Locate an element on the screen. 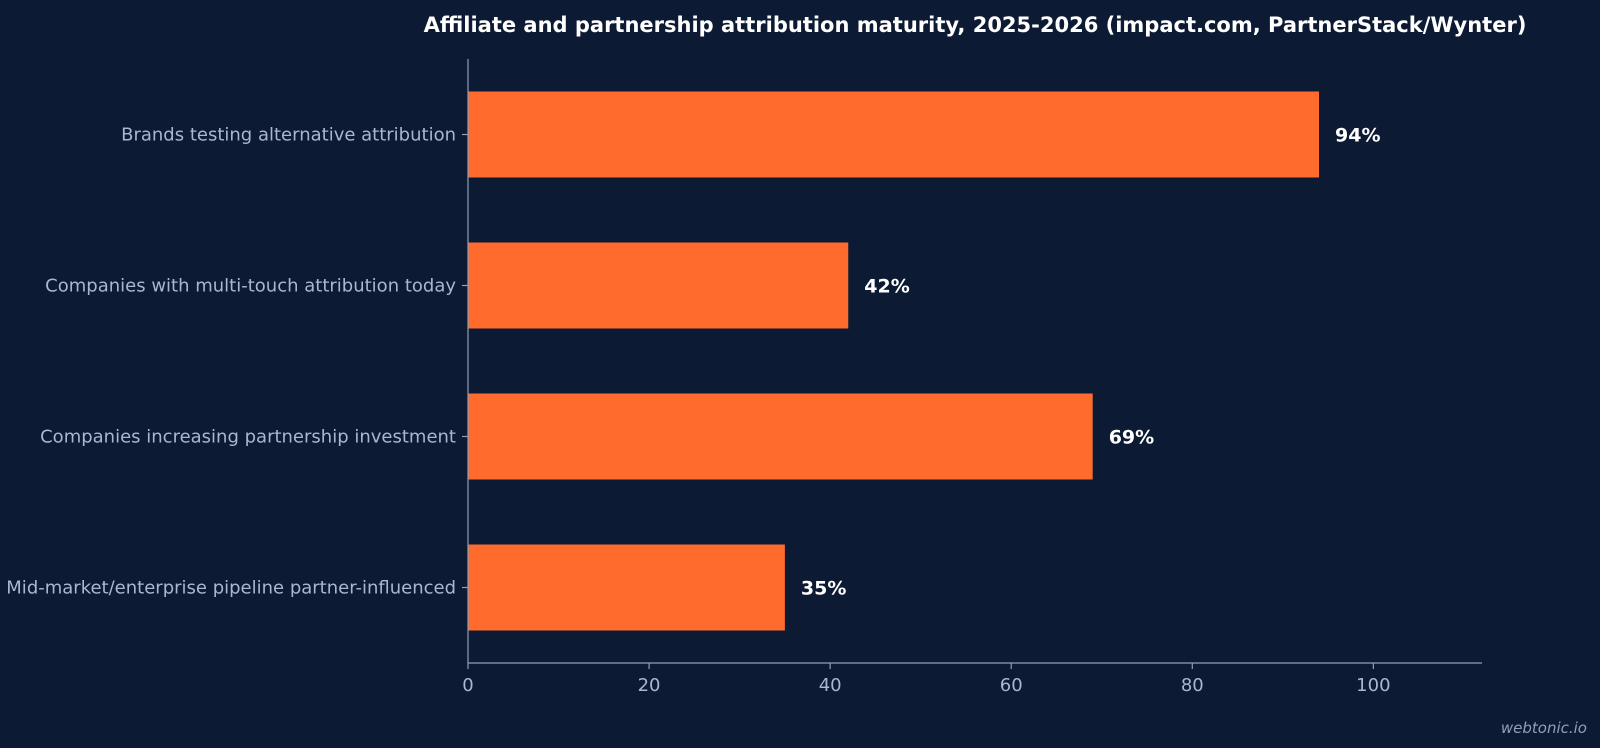 The height and width of the screenshot is (748, 1600). x-tick-label: 100 is located at coordinates (1373, 685).